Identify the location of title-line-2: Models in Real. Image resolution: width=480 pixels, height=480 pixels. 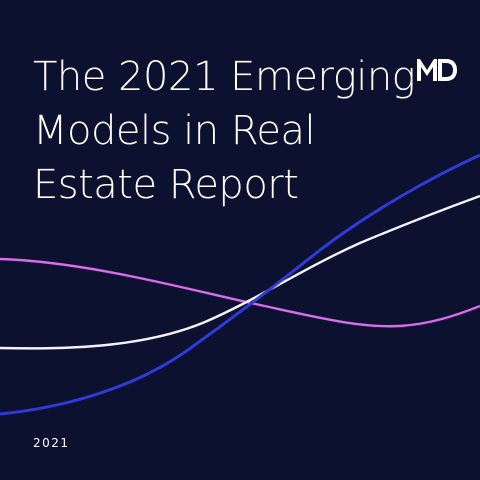
(174, 131).